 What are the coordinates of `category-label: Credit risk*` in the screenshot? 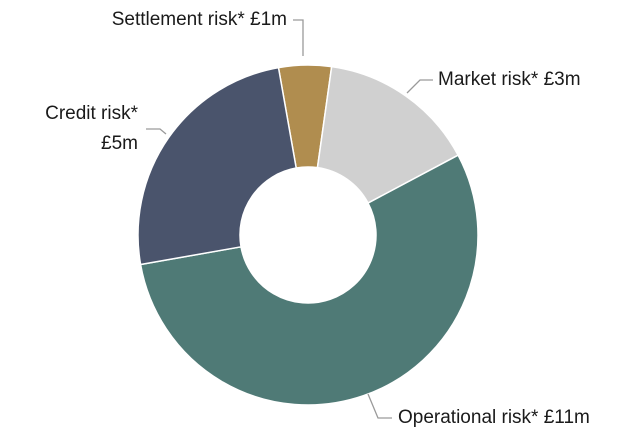 It's located at (92, 113).